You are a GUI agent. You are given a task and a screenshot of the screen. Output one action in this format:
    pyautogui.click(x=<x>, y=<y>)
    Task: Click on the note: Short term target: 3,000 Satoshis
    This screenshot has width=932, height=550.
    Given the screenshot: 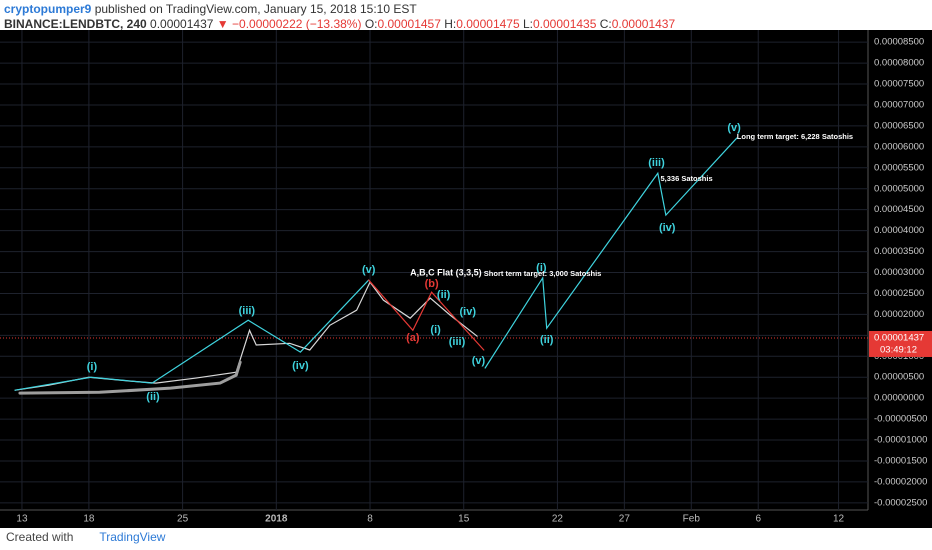 What is the action you would take?
    pyautogui.click(x=543, y=273)
    